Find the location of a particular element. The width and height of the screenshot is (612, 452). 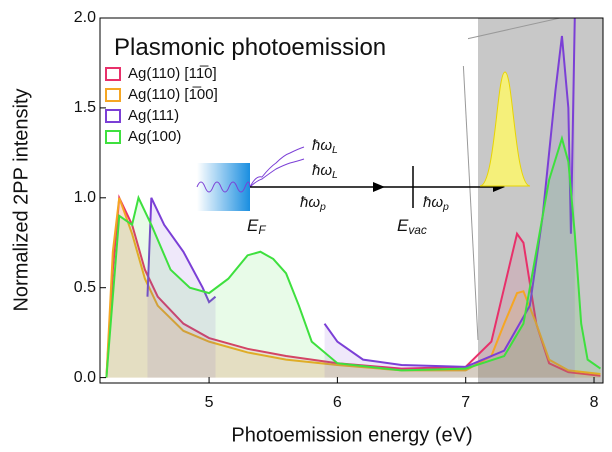

title-box is located at coordinates (289, 49).